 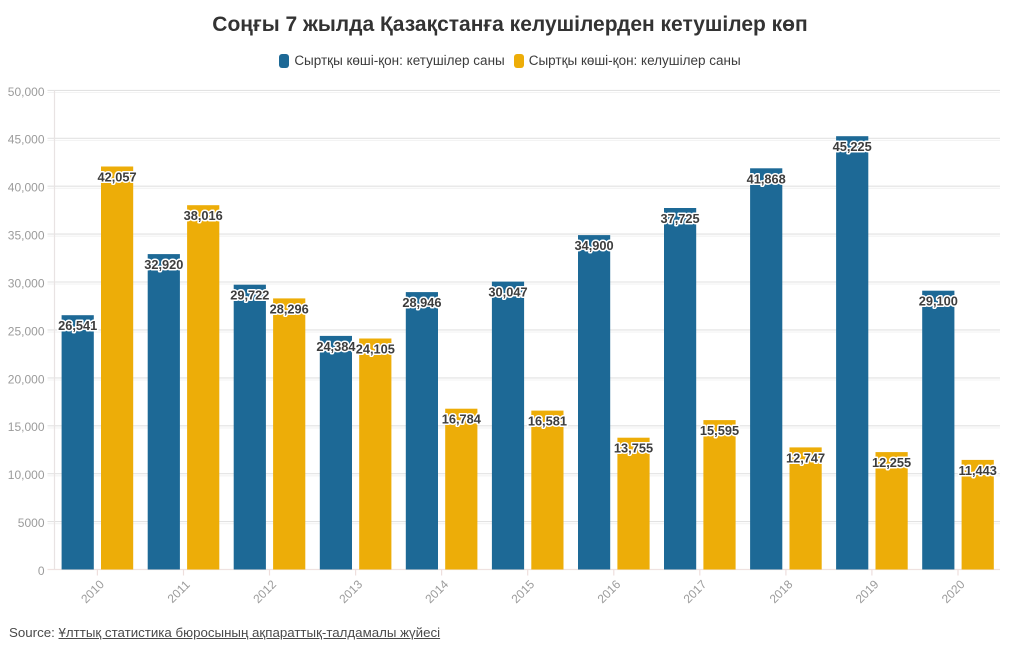 What do you see at coordinates (867, 591) in the screenshot?
I see `svg-text: 2019` at bounding box center [867, 591].